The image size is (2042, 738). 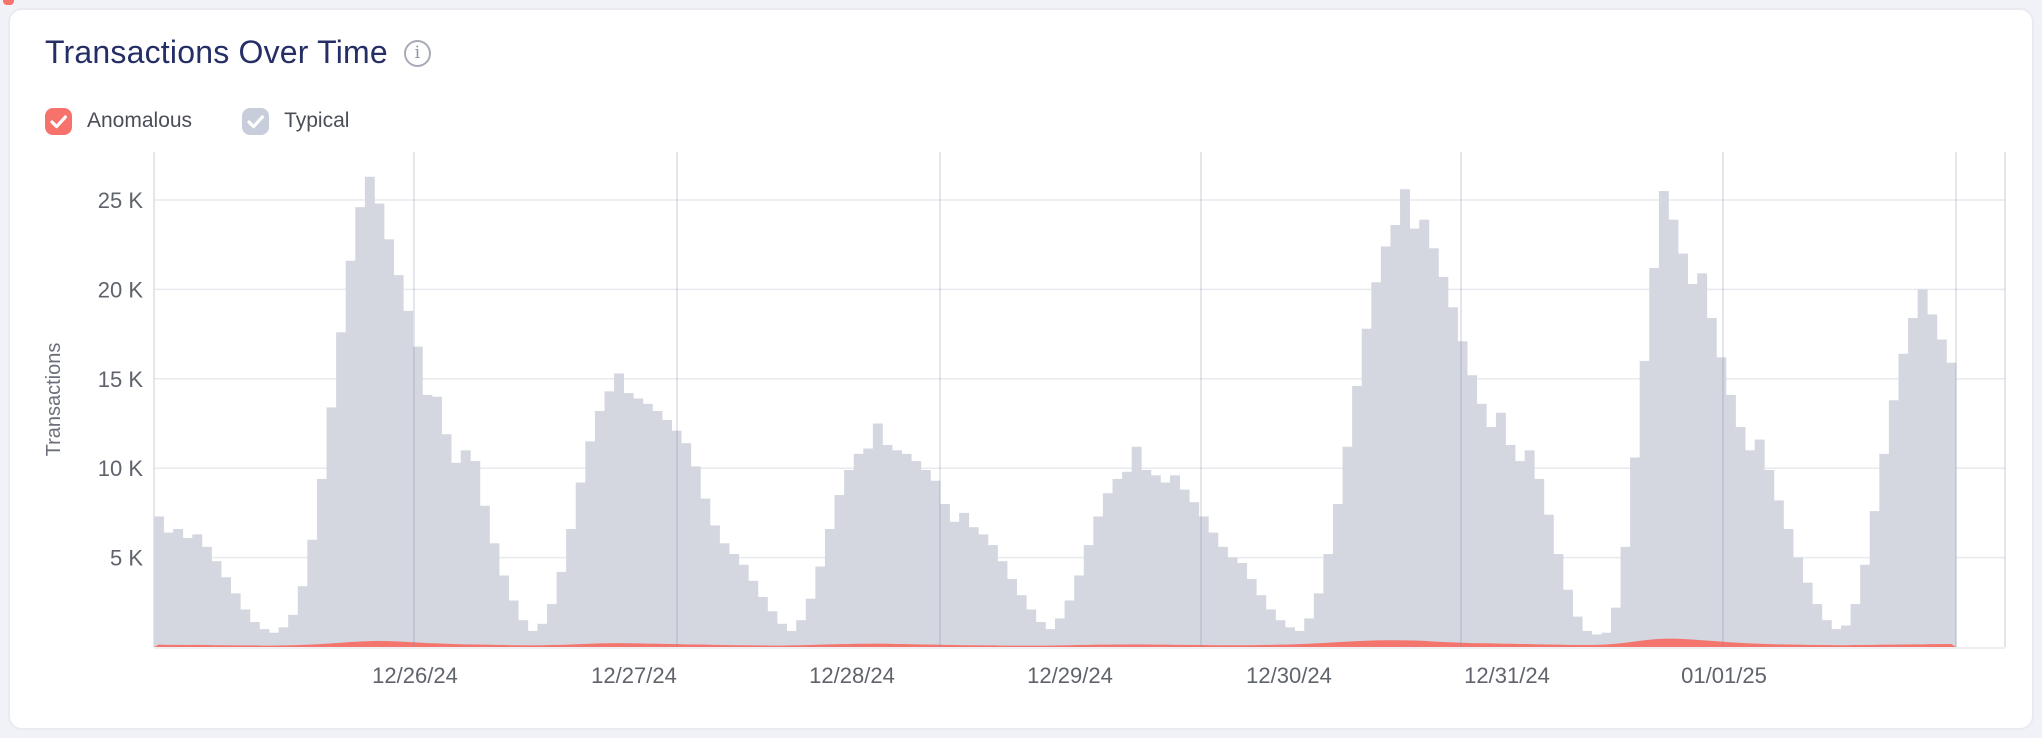 I want to click on x-tick-label: 01/01/25, so click(x=1724, y=675).